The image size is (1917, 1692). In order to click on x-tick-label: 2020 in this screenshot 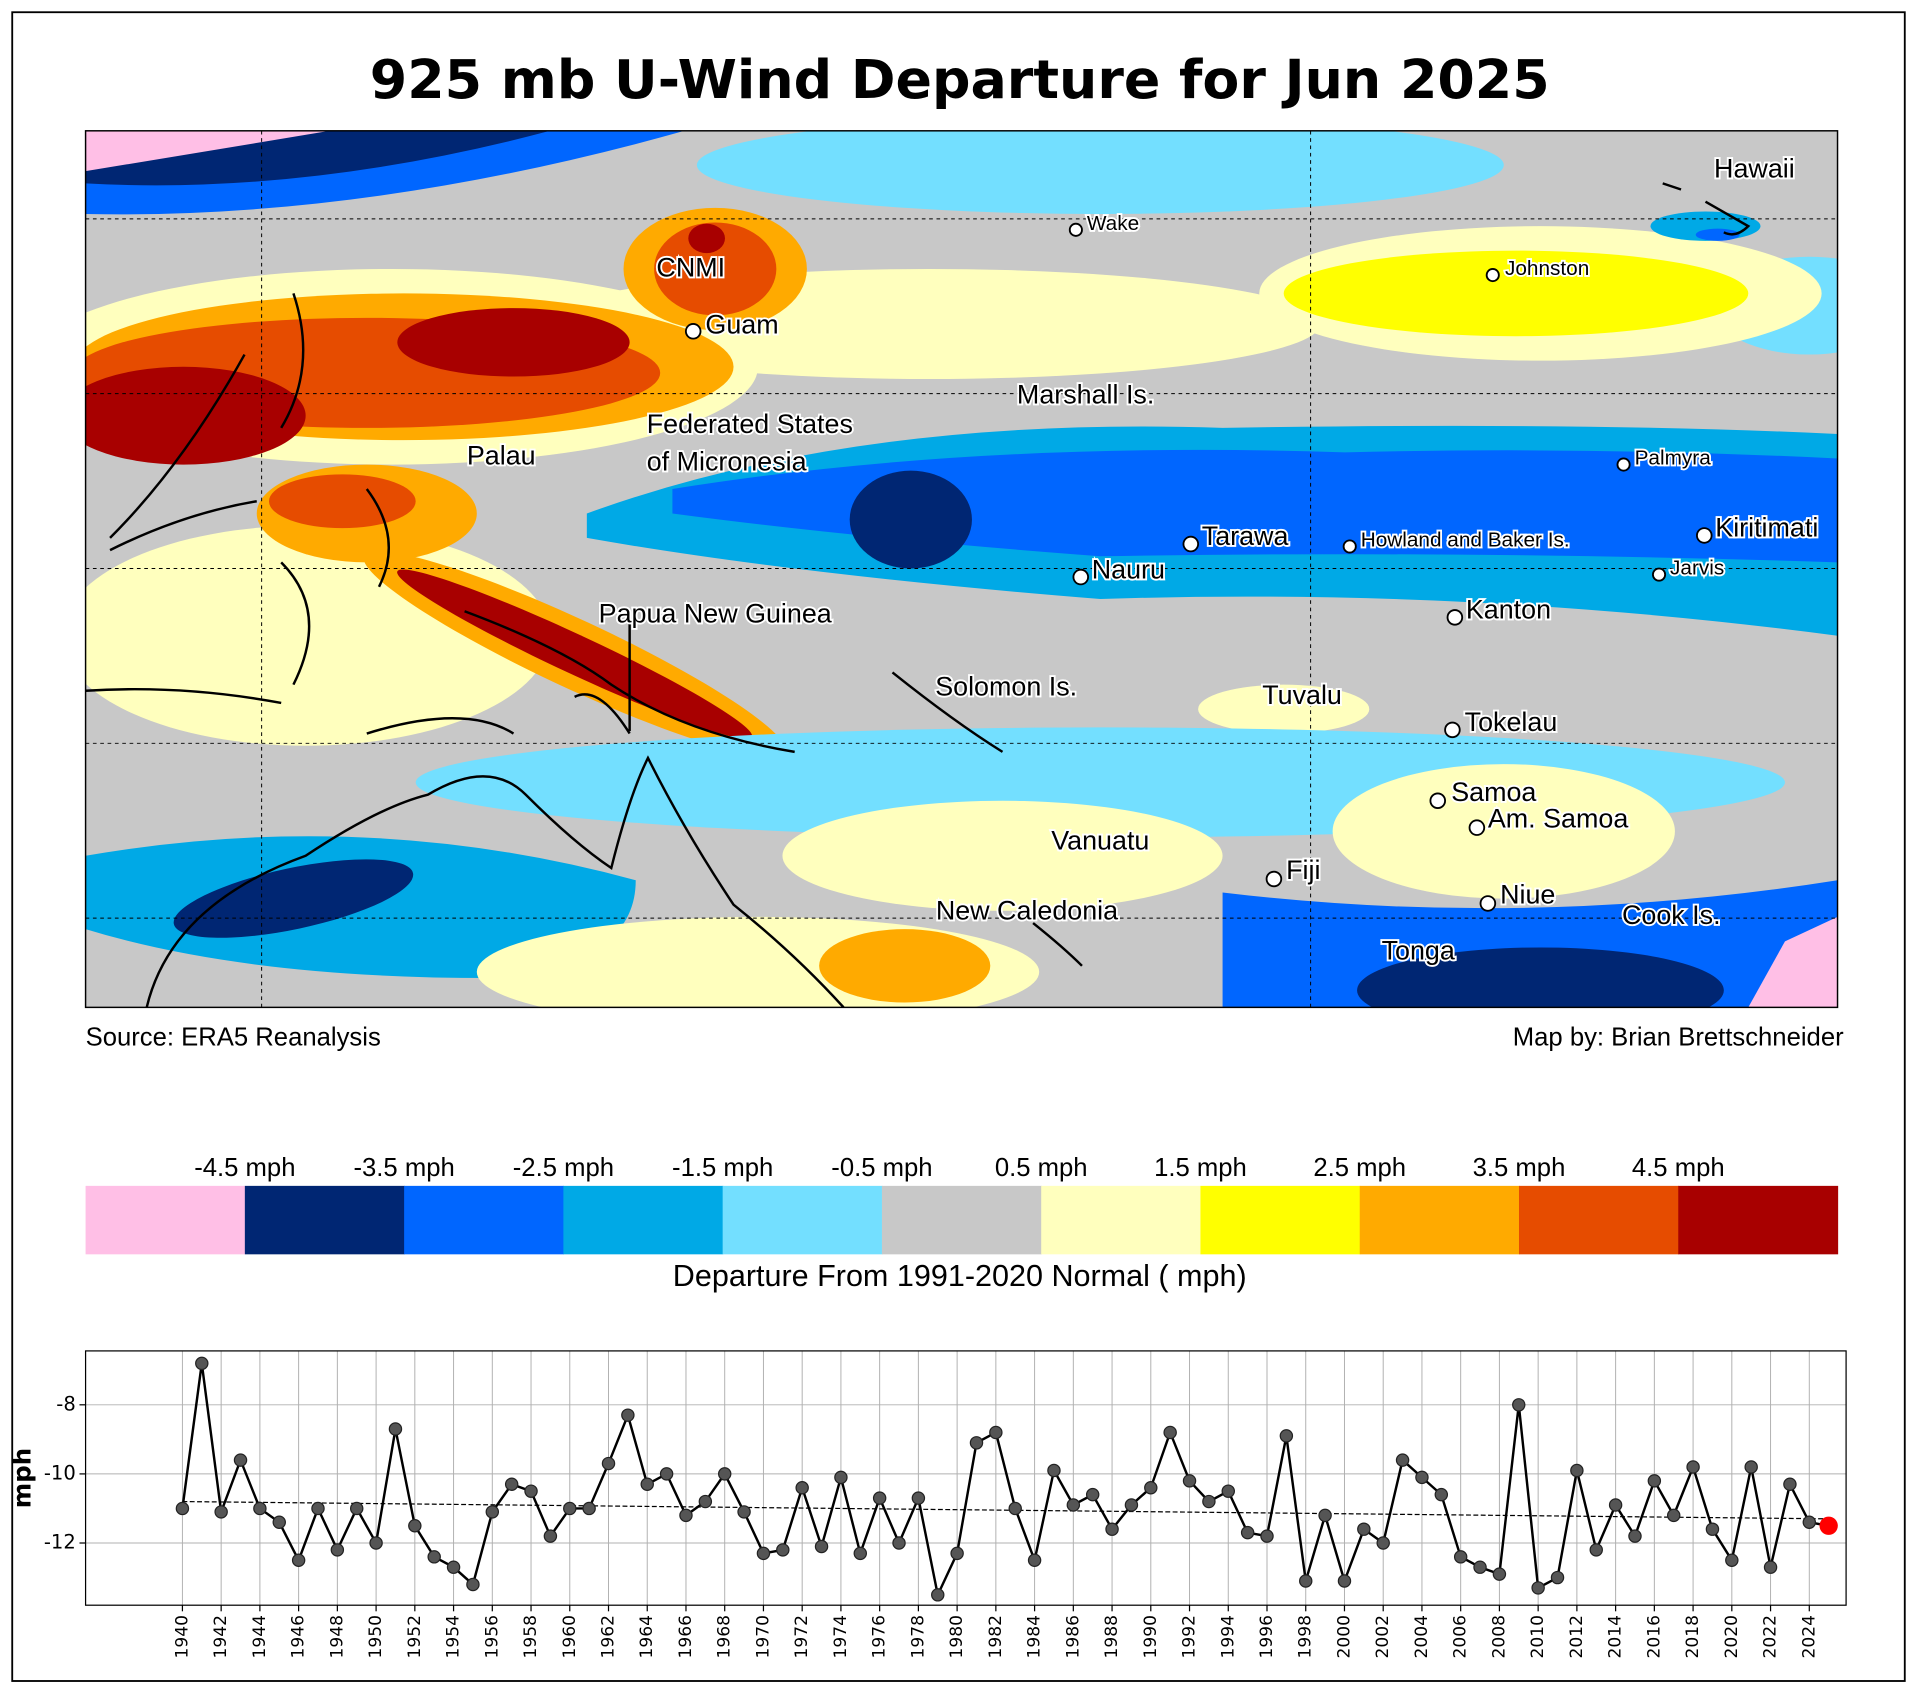, I will do `click(1732, 1637)`.